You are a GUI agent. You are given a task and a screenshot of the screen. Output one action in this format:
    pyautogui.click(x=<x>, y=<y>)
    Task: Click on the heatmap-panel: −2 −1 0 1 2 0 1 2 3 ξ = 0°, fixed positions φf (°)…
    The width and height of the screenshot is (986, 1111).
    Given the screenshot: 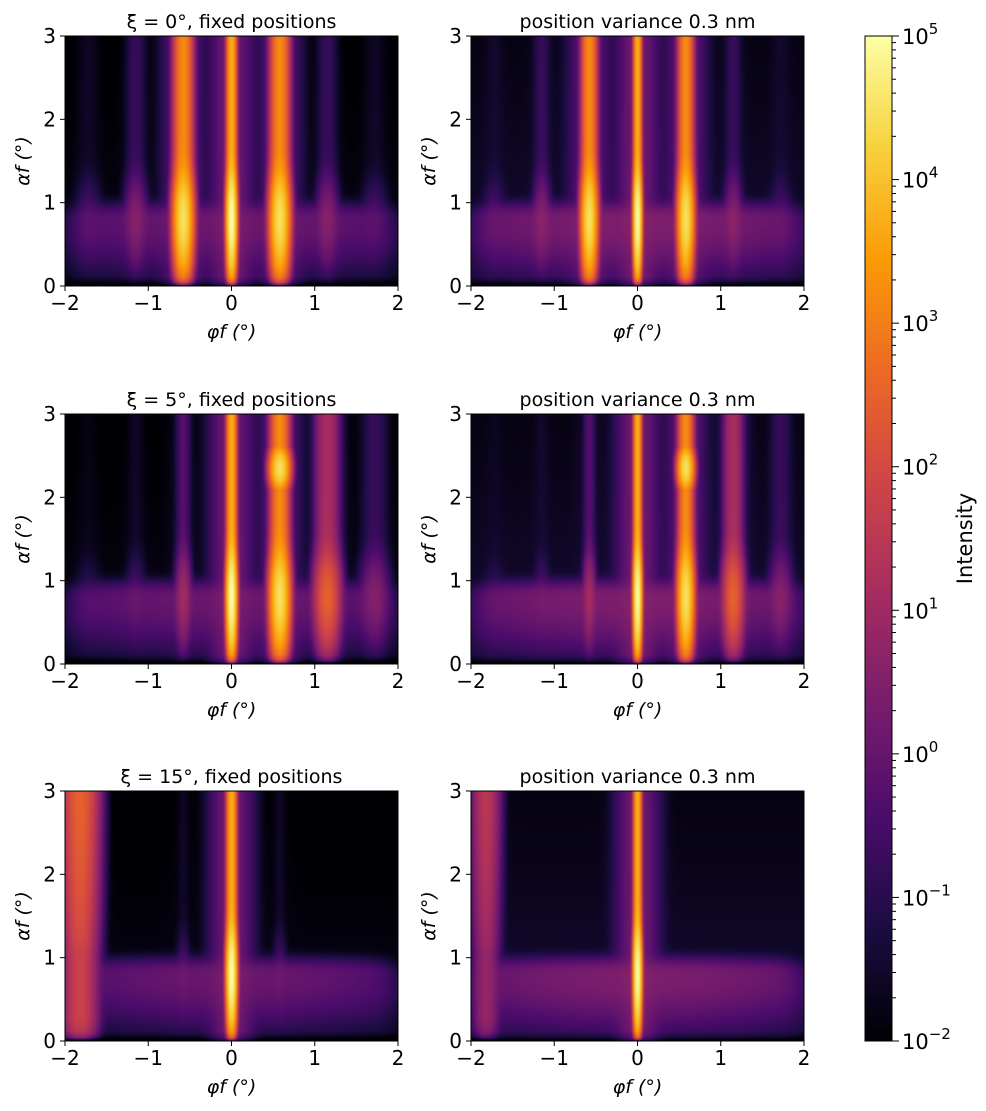 What is the action you would take?
    pyautogui.click(x=208, y=177)
    